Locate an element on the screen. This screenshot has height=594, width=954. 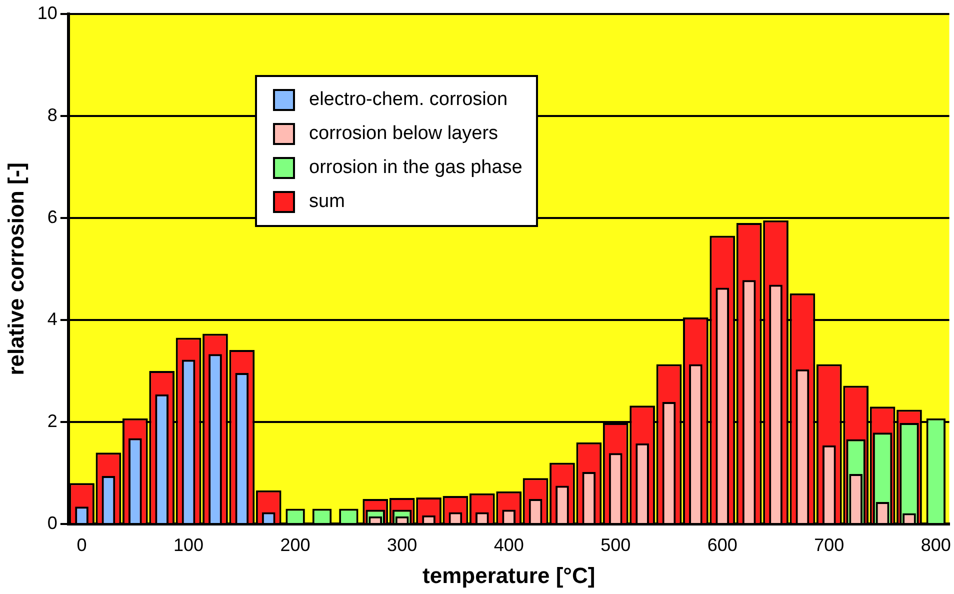
y-tick-label: 8 is located at coordinates (52, 114).